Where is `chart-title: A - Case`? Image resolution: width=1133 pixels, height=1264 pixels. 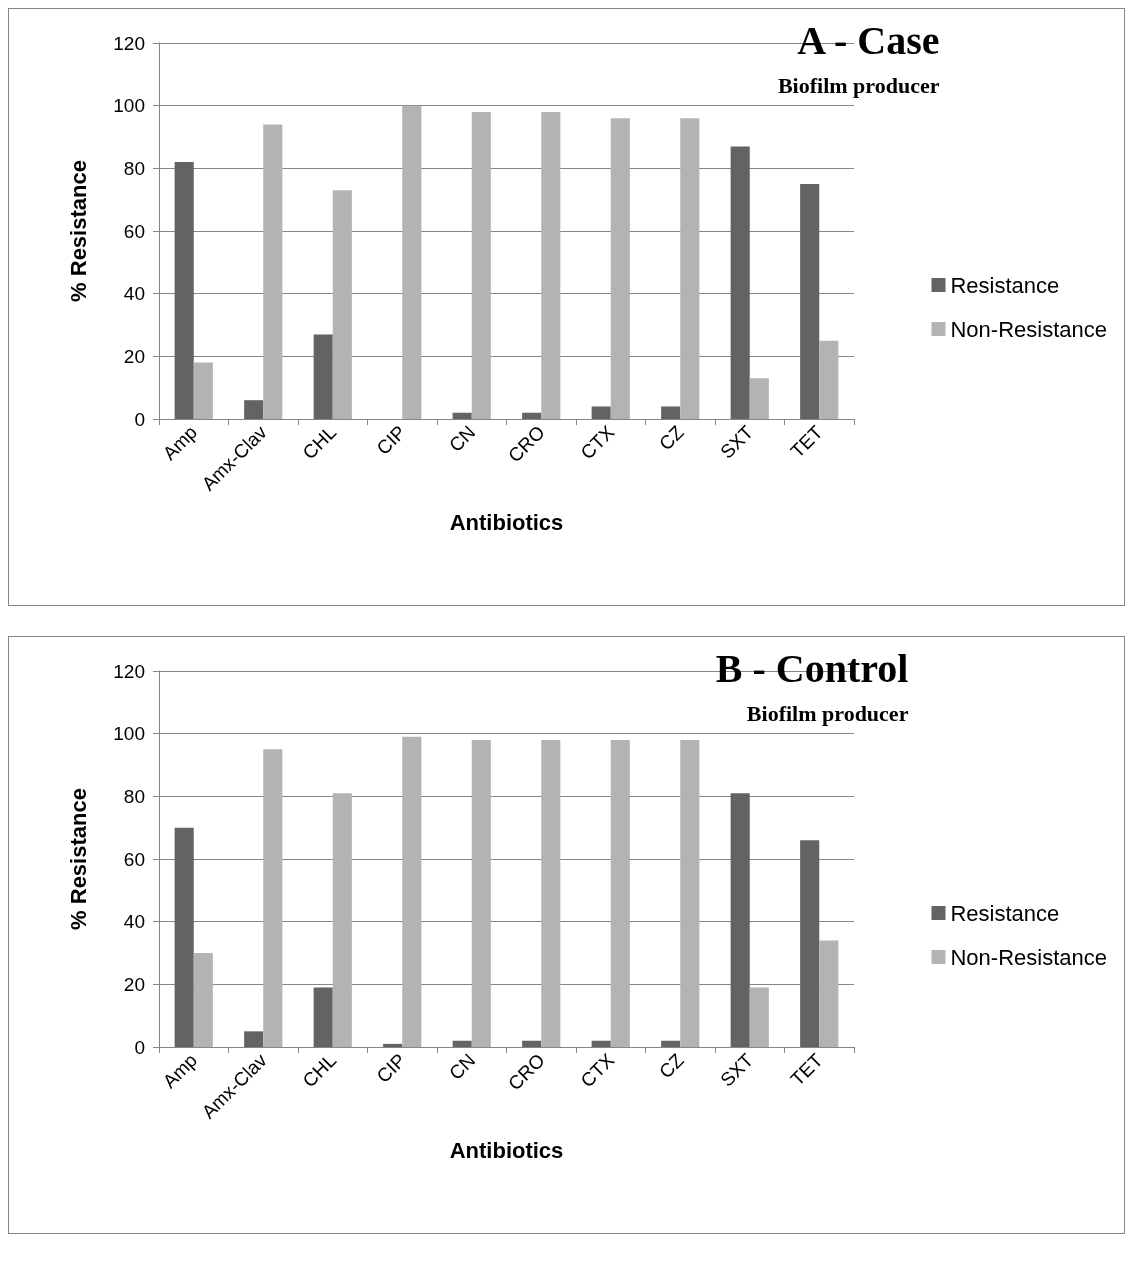 chart-title: A - Case is located at coordinates (868, 40).